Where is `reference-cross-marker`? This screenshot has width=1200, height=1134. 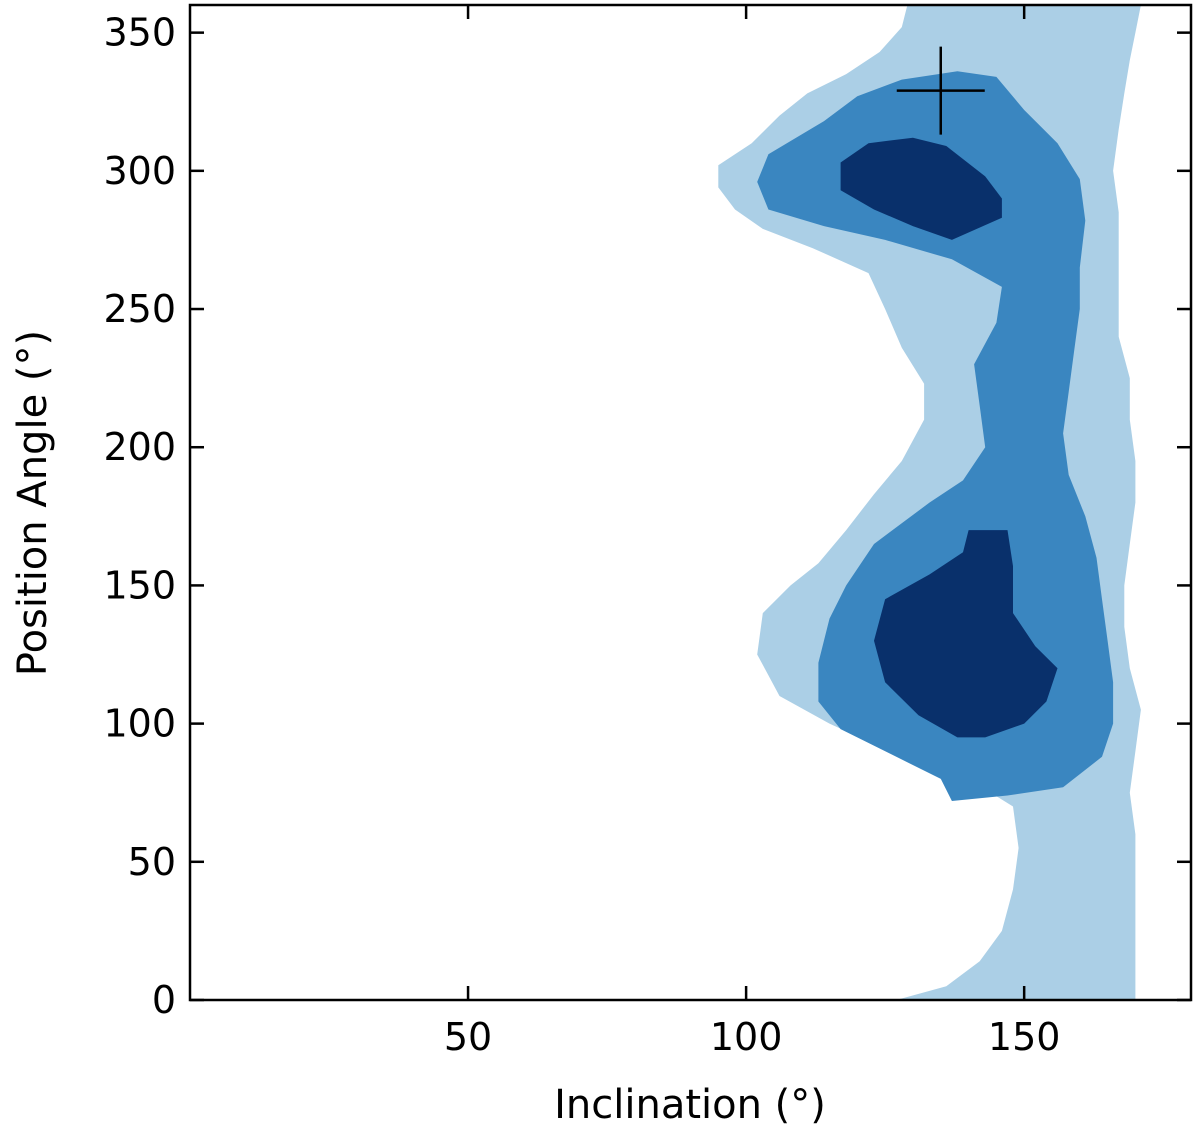 reference-cross-marker is located at coordinates (940, 90).